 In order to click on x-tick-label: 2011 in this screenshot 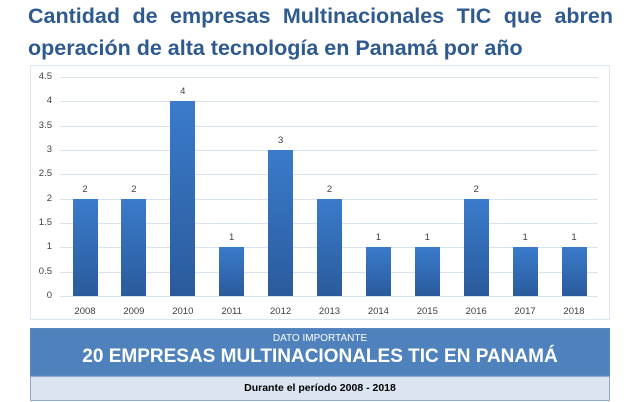, I will do `click(231, 311)`.